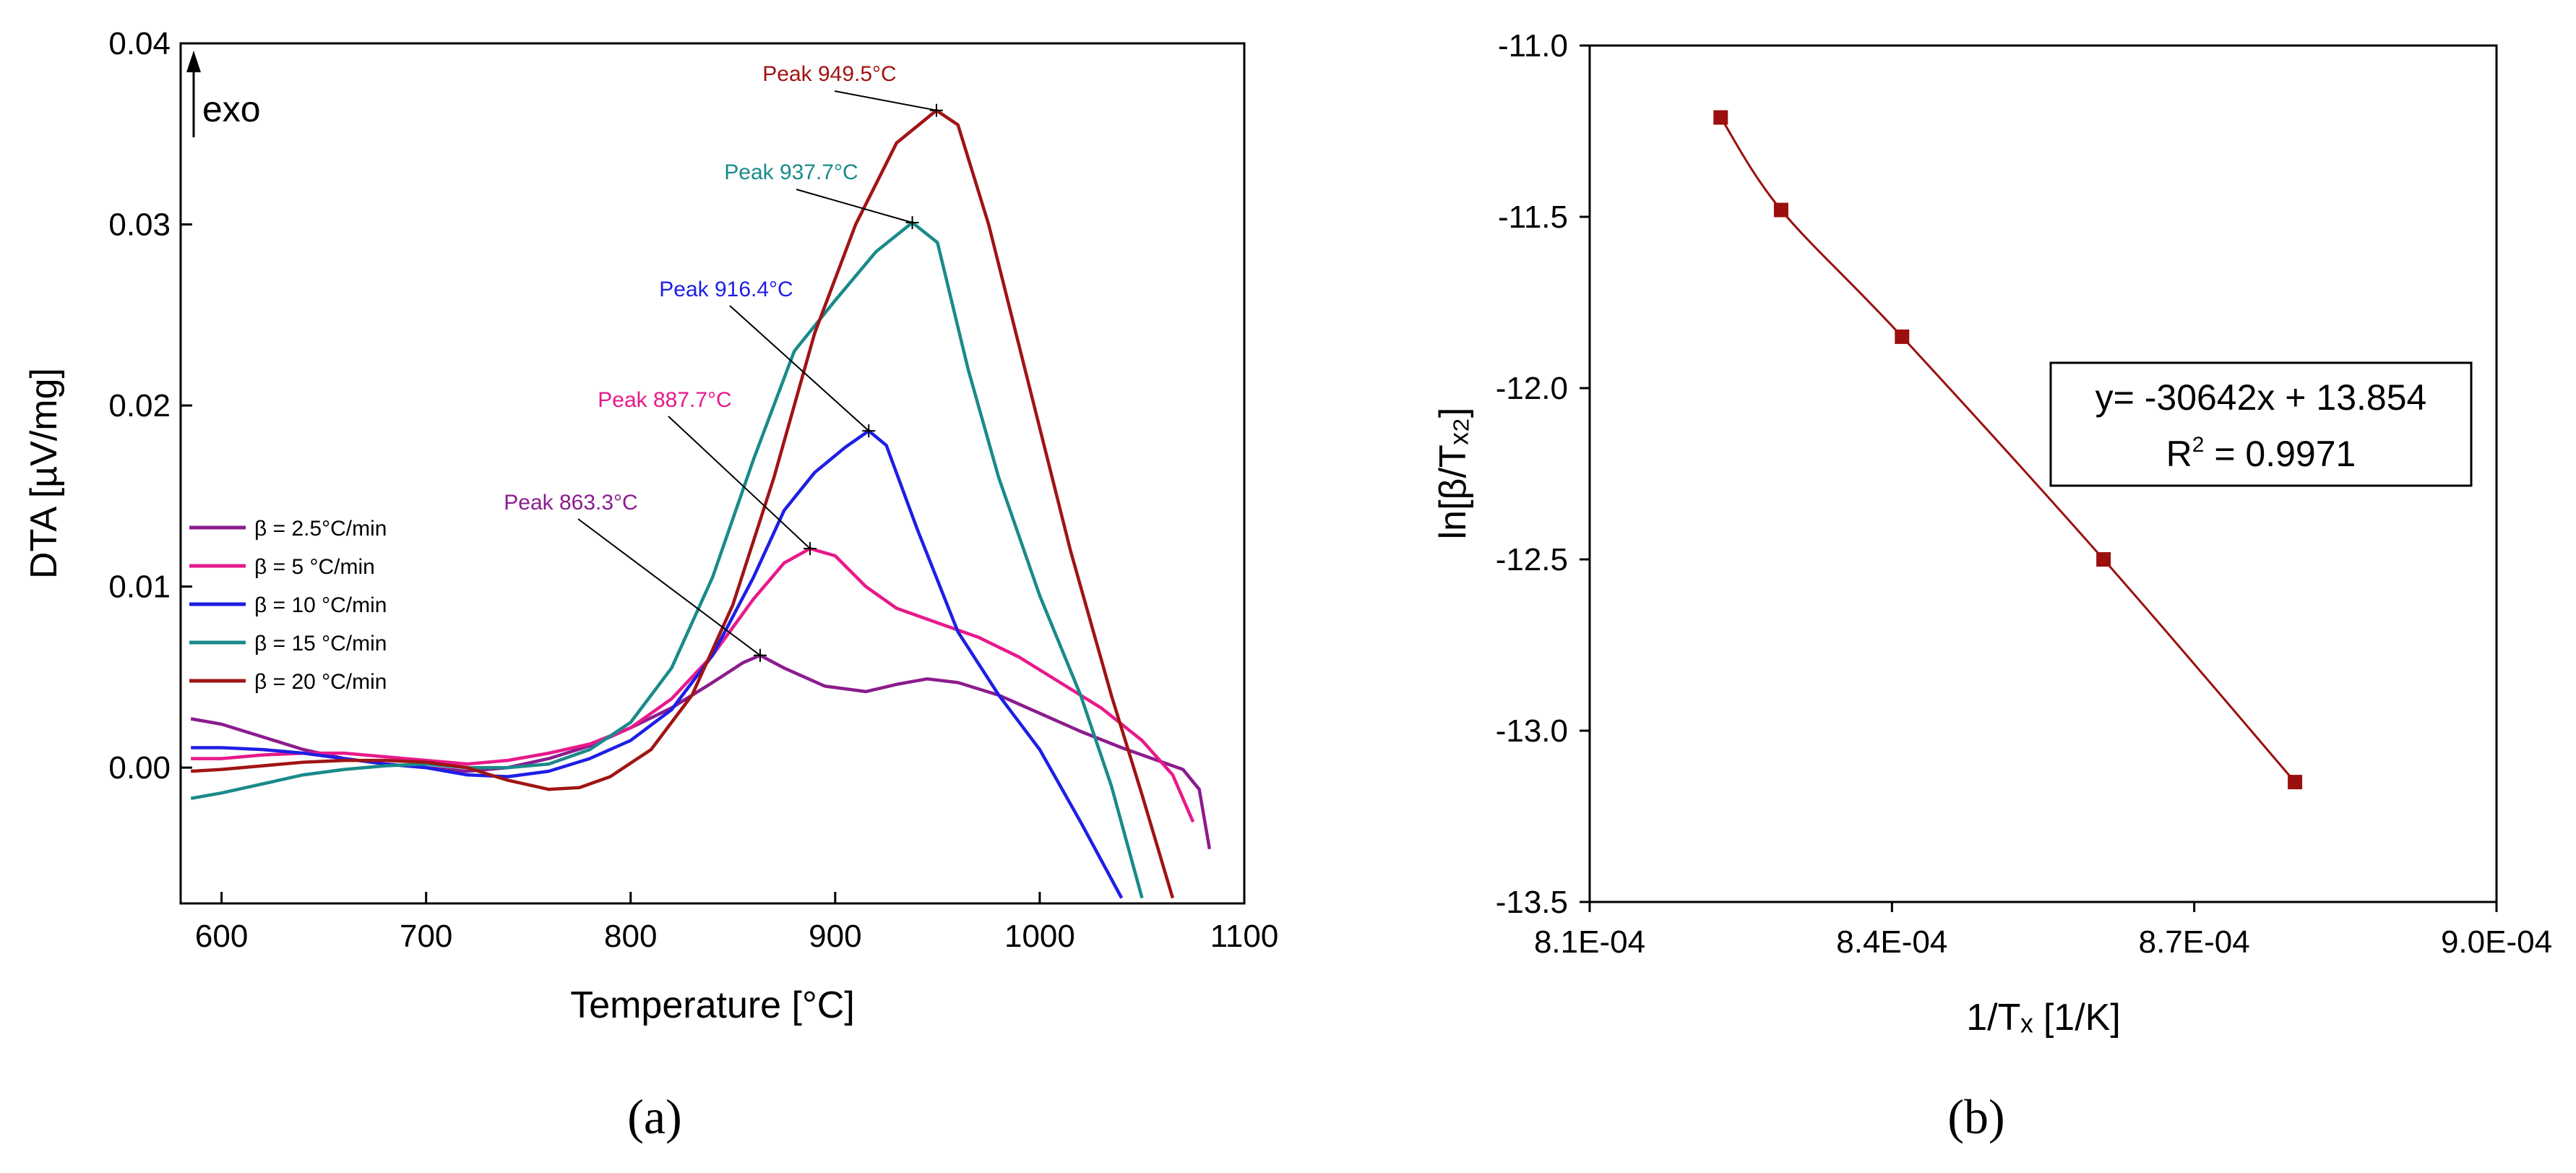 The height and width of the screenshot is (1173, 2576). What do you see at coordinates (1039, 936) in the screenshot?
I see `dta-x-tick-label: 1000` at bounding box center [1039, 936].